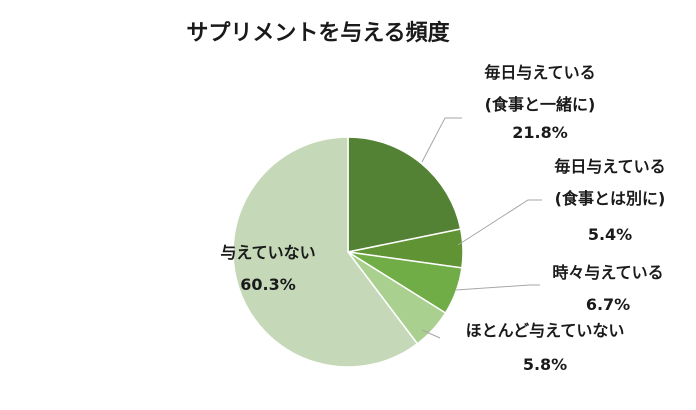 Image resolution: width=696 pixels, height=410 pixels. Describe the element at coordinates (545, 330) in the screenshot. I see `slice-label-3-line-0: ほとんど与えていない` at that location.